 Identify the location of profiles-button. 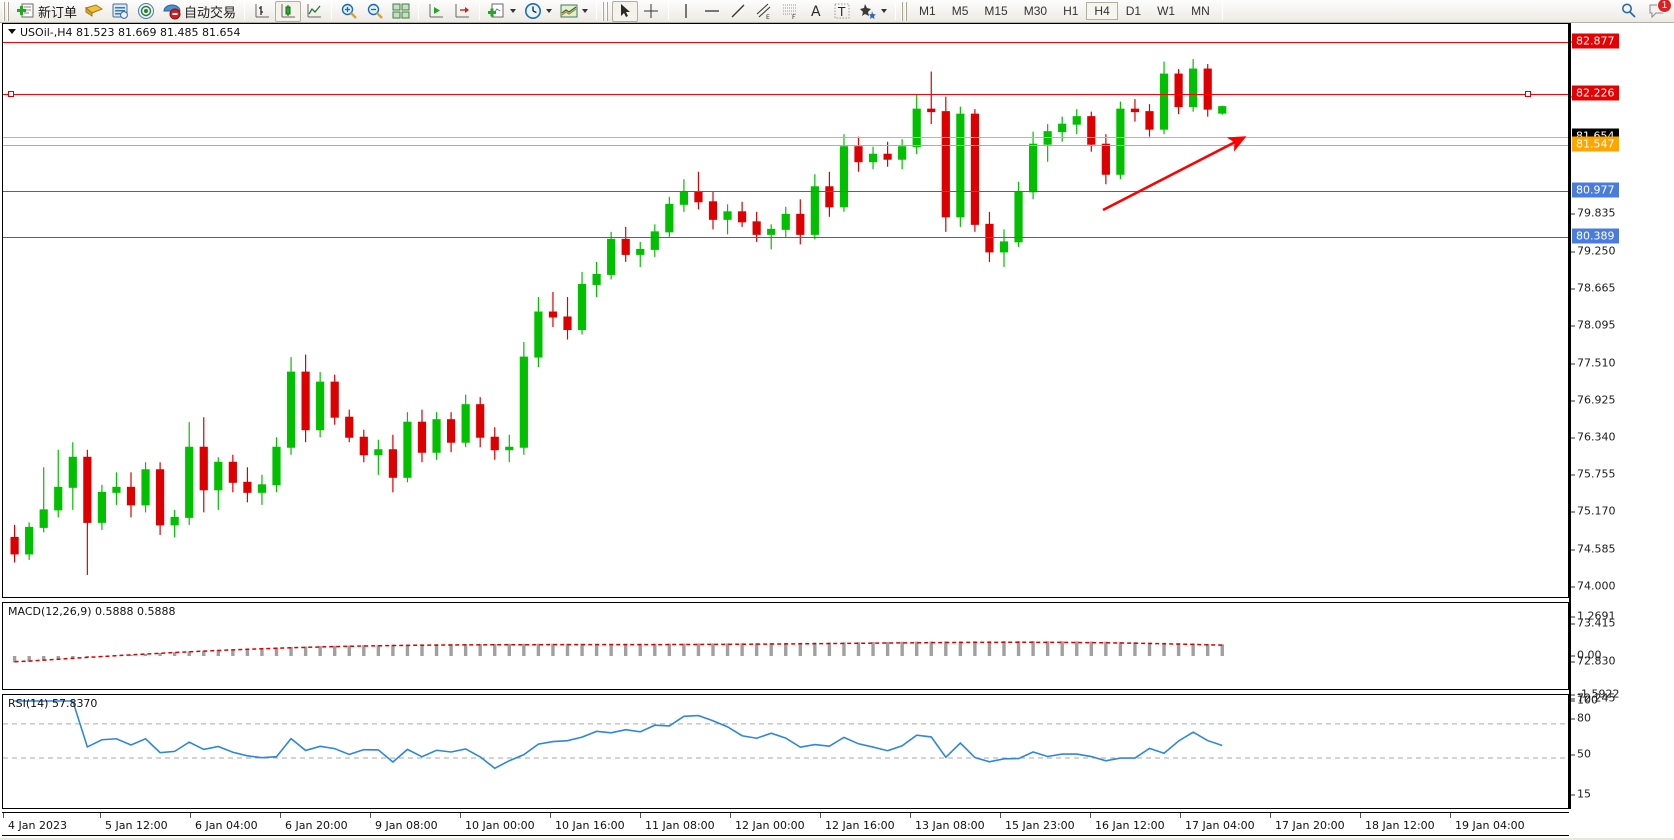
(94, 11).